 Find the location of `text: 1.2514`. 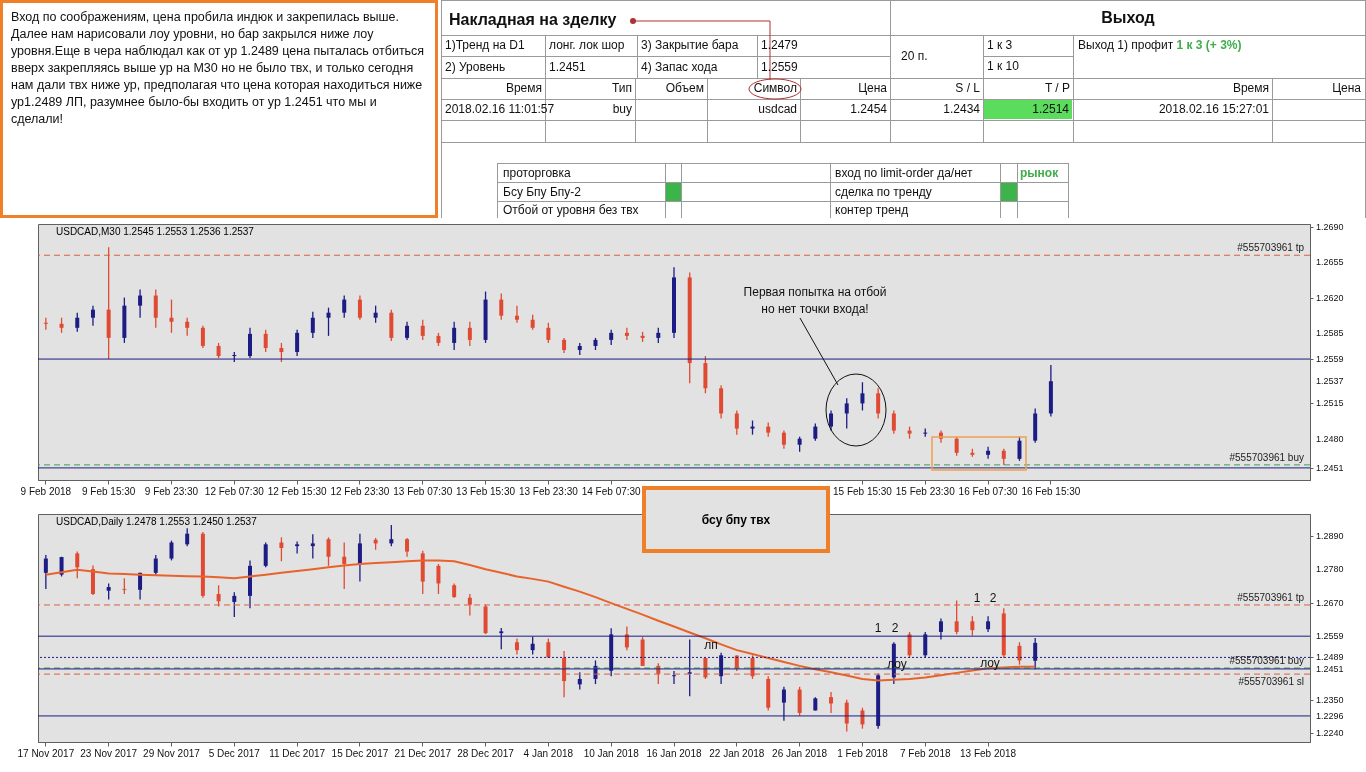

text: 1.2514 is located at coordinates (1050, 109).